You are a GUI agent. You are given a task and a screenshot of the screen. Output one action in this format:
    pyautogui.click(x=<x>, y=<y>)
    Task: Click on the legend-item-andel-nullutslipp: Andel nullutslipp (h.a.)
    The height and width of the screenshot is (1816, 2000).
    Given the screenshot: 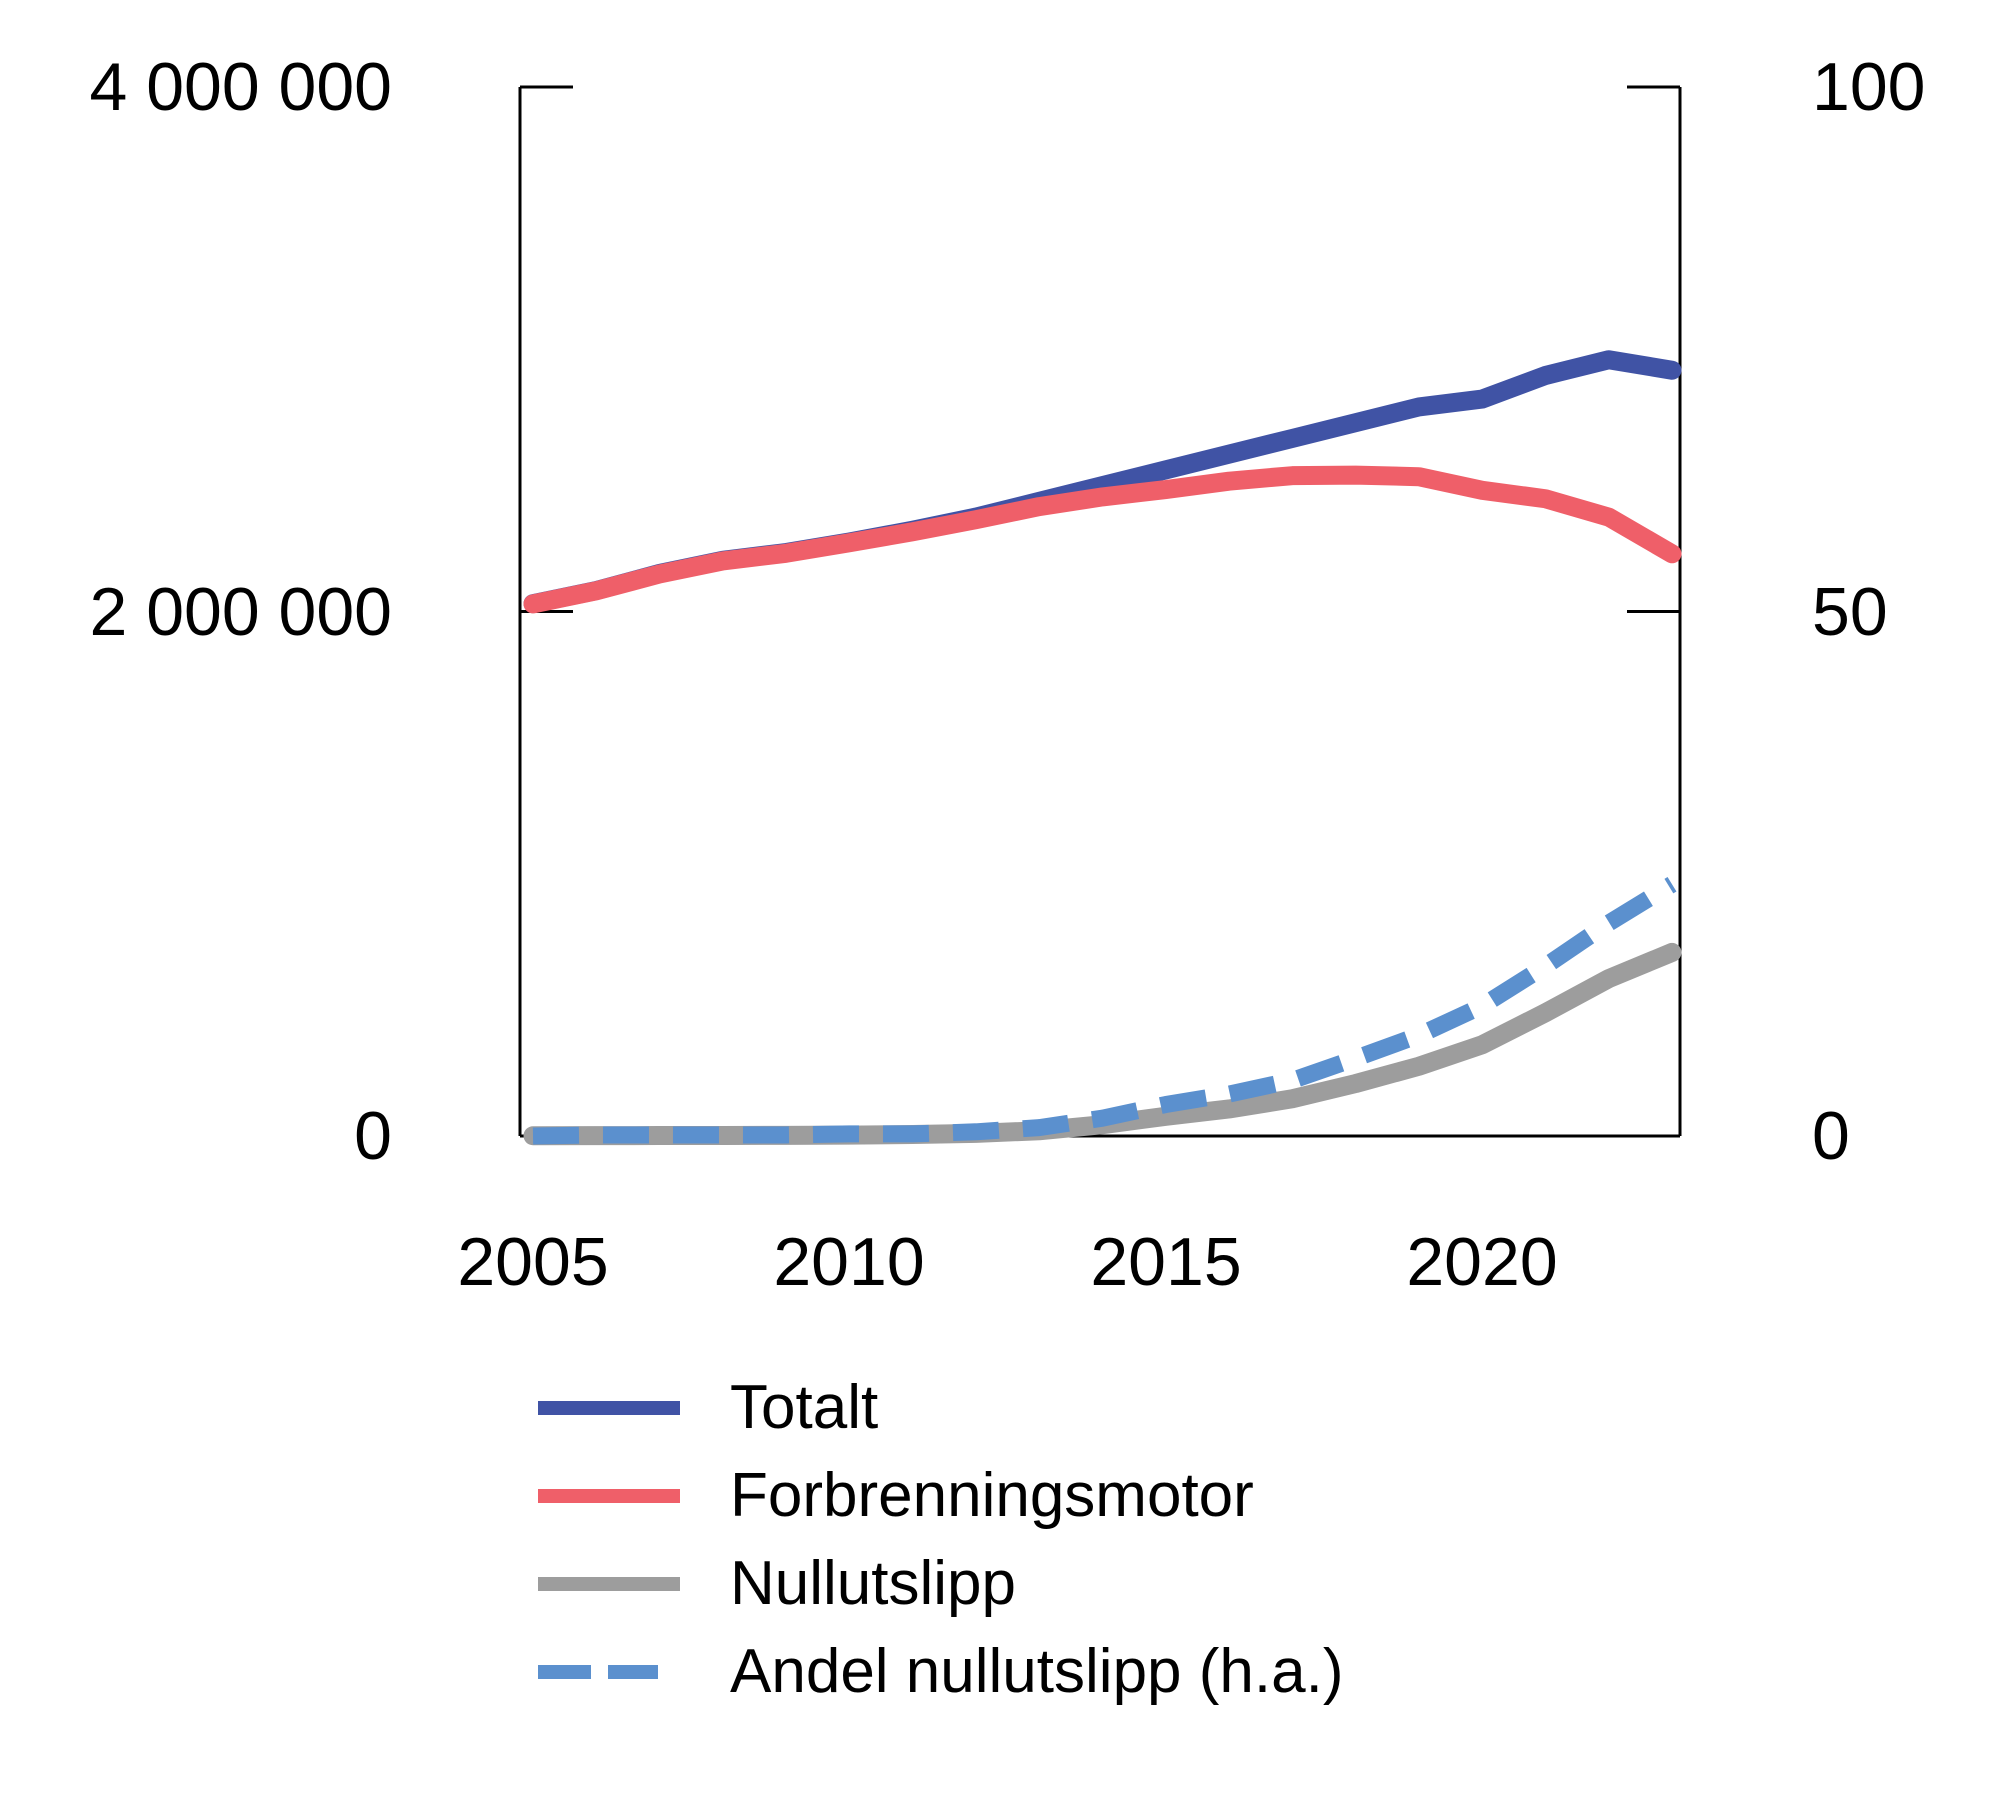 What is the action you would take?
    pyautogui.click(x=940, y=1672)
    